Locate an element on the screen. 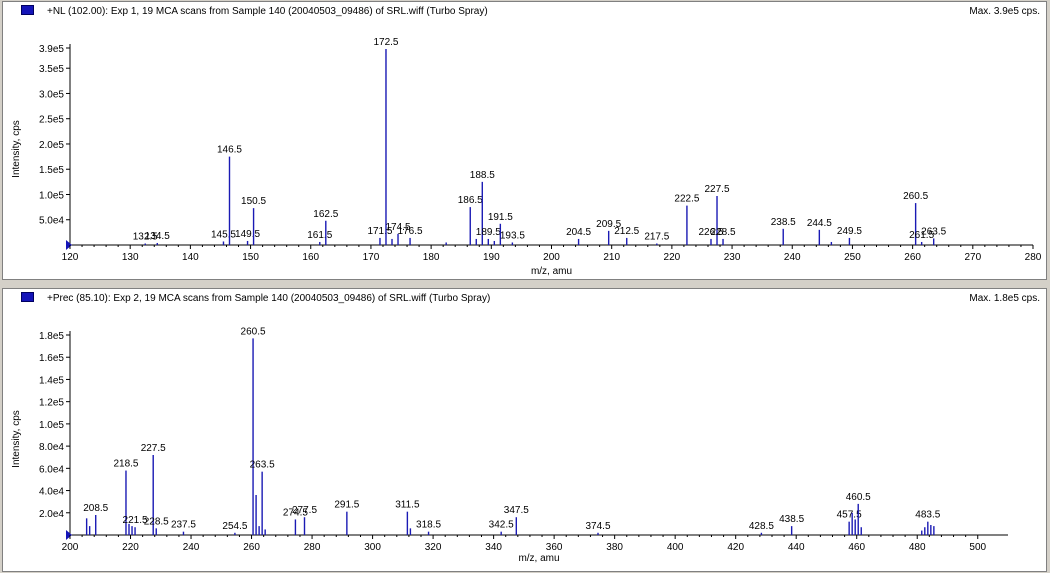 This screenshot has height=573, width=1050. peak-label: 254.5 is located at coordinates (234, 526).